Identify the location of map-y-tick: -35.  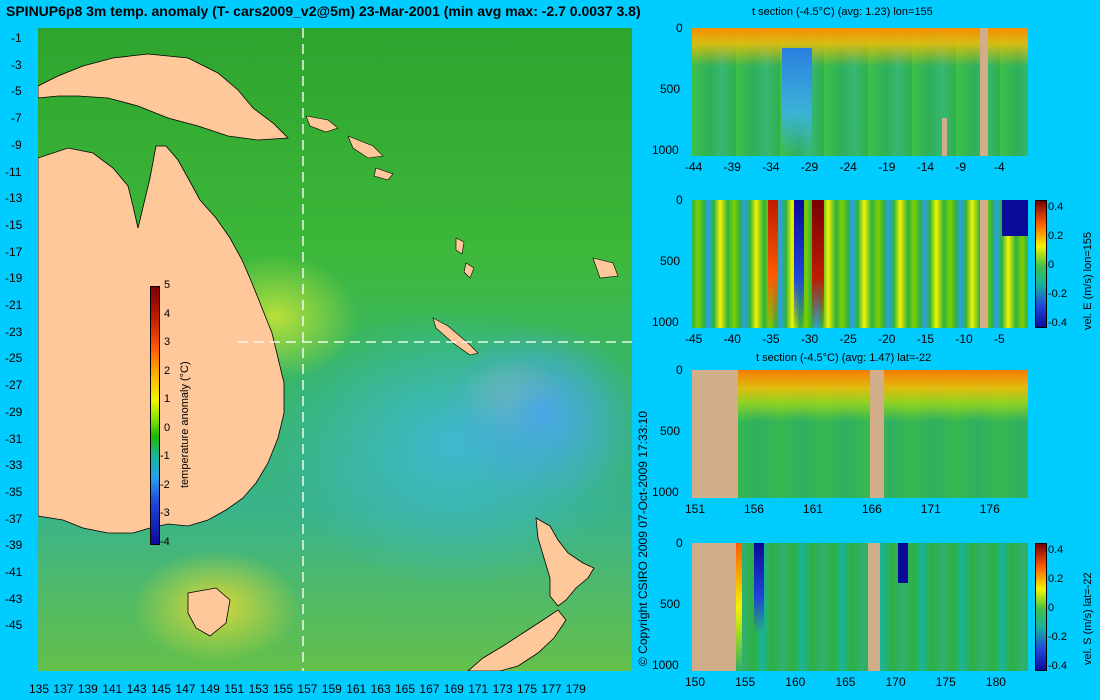
(14, 491).